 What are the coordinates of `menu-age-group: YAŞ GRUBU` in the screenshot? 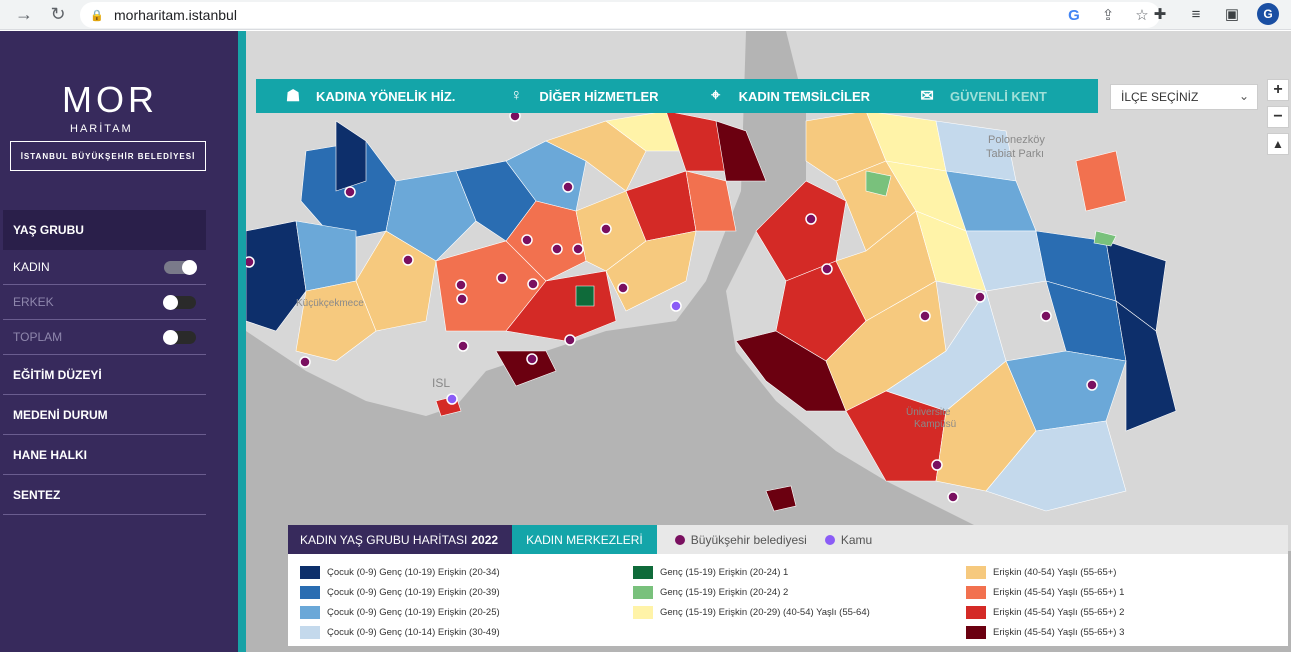 It's located at (104, 230).